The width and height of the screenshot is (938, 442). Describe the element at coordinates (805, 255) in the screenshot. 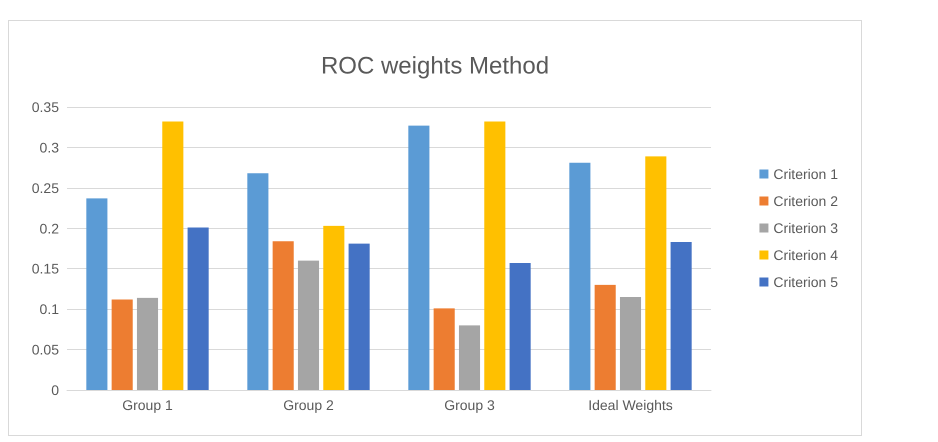

I see `legend-label: Criterion 4` at that location.